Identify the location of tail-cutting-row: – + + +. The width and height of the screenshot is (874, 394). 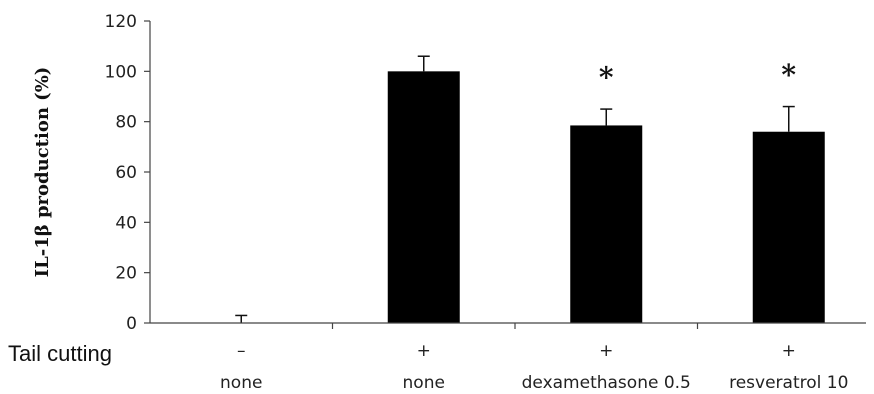
(516, 351).